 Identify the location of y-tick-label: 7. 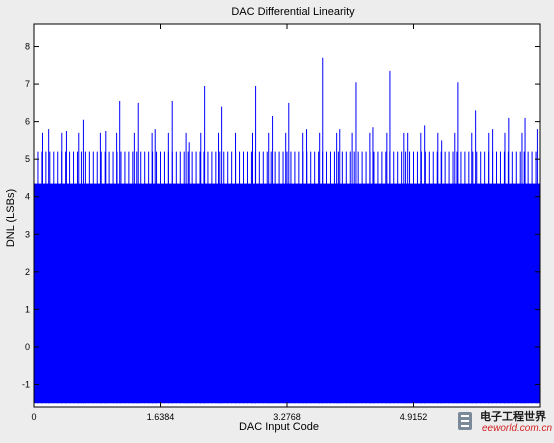
(27, 84).